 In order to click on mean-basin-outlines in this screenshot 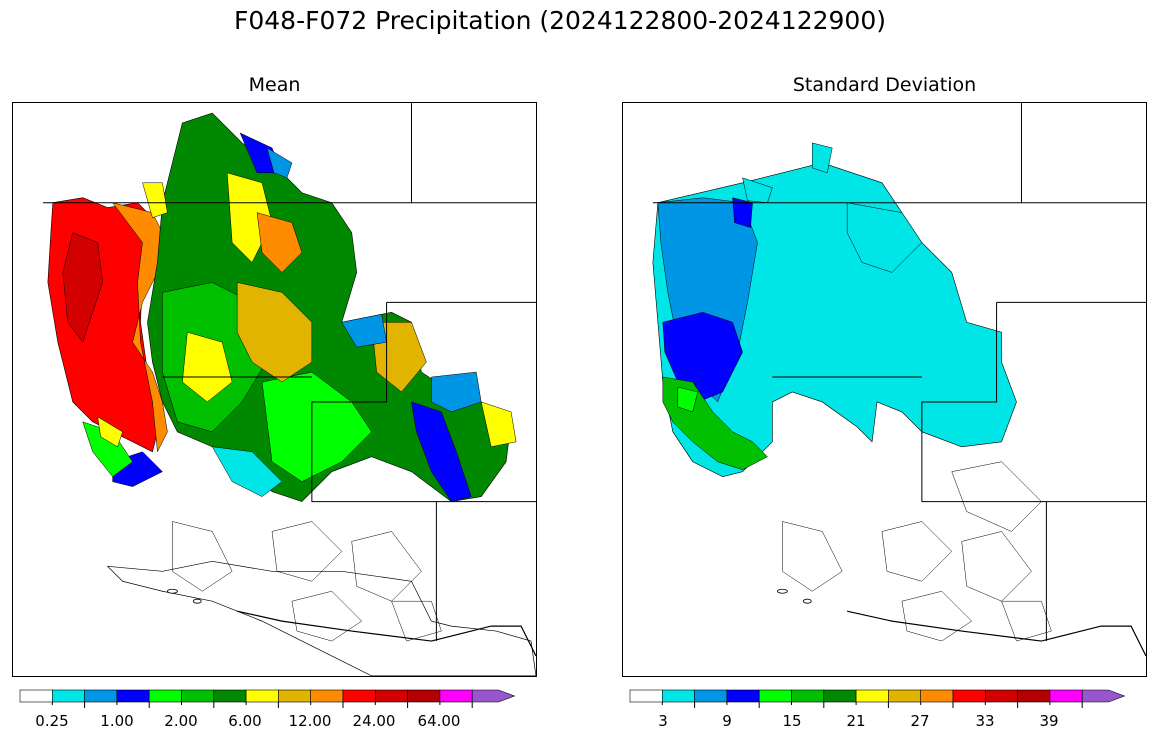, I will do `click(307, 581)`.